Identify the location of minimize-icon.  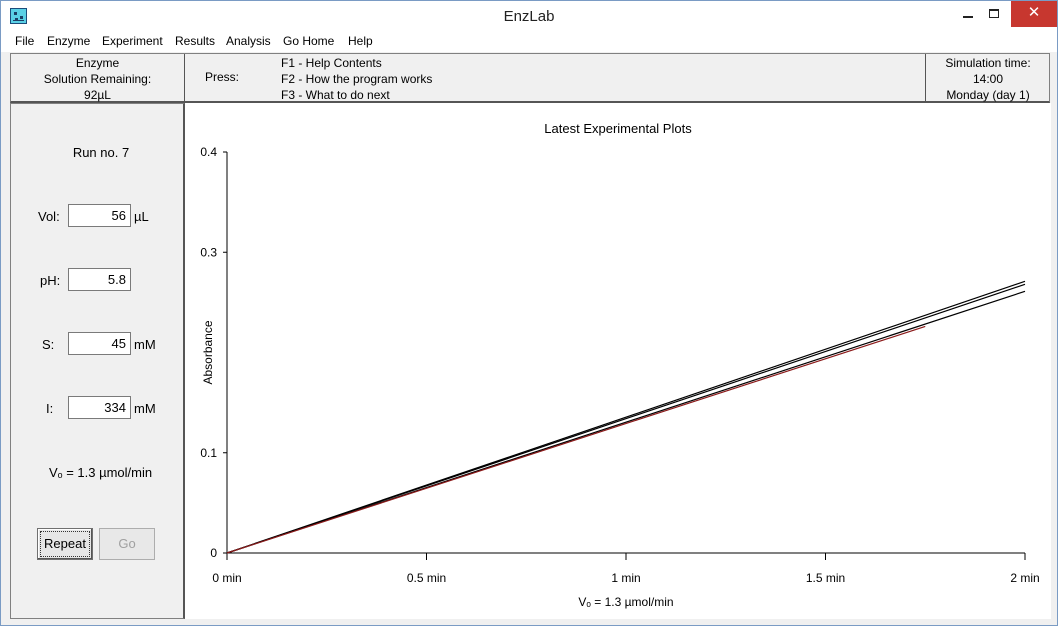
(968, 17).